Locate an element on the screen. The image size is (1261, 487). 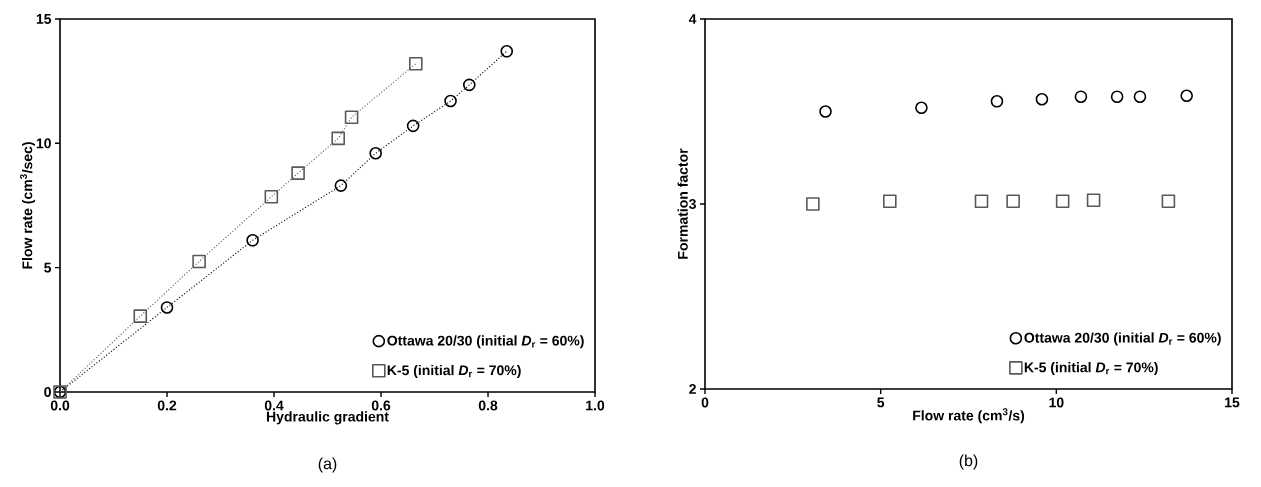
x-tick-label: 0.2 is located at coordinates (167, 405).